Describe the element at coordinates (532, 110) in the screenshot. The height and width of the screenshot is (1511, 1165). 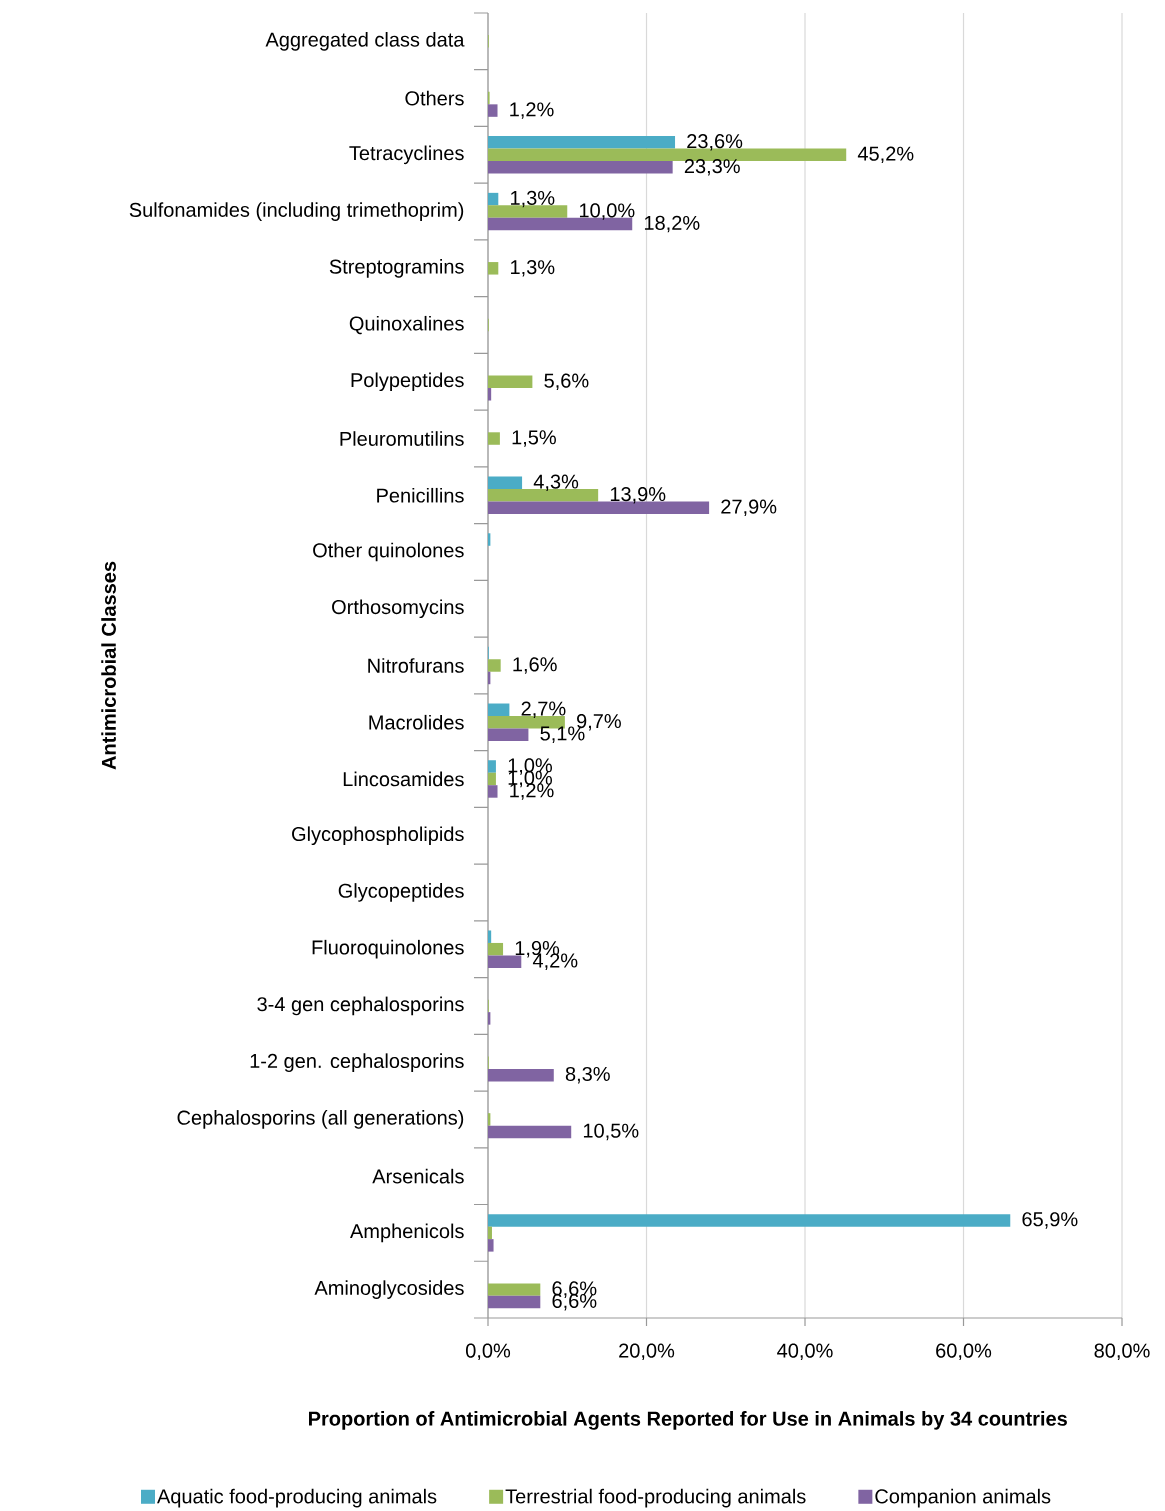
I see `data-label: 1,2%` at that location.